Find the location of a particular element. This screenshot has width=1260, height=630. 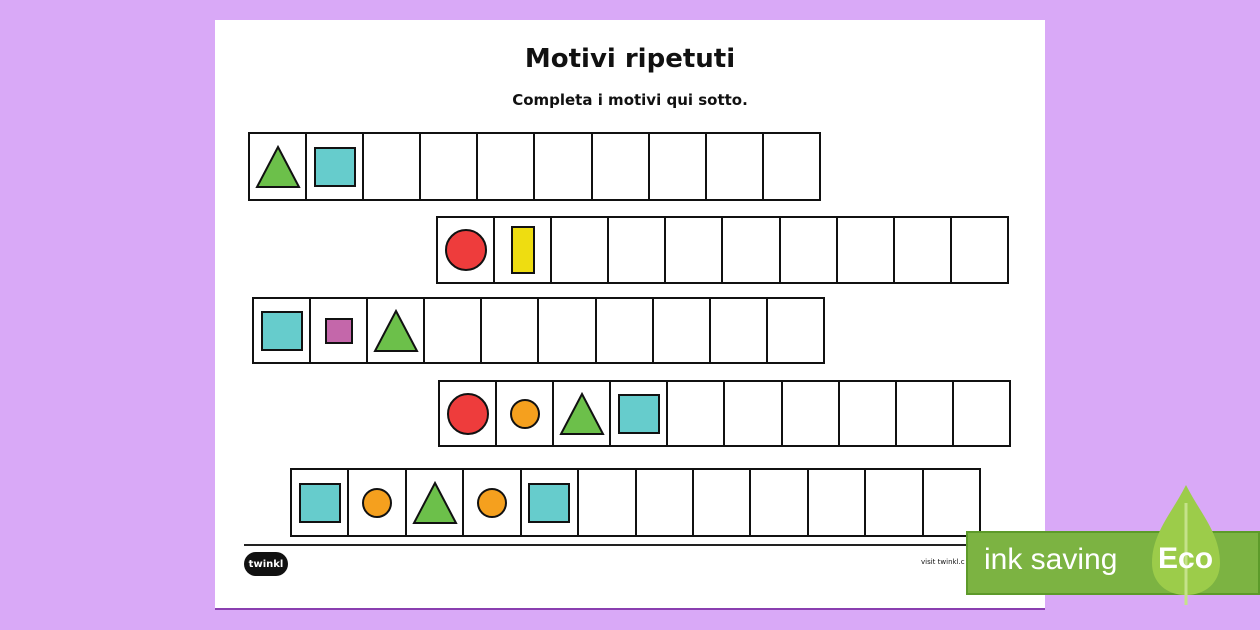

rect-shape is located at coordinates (522, 250).